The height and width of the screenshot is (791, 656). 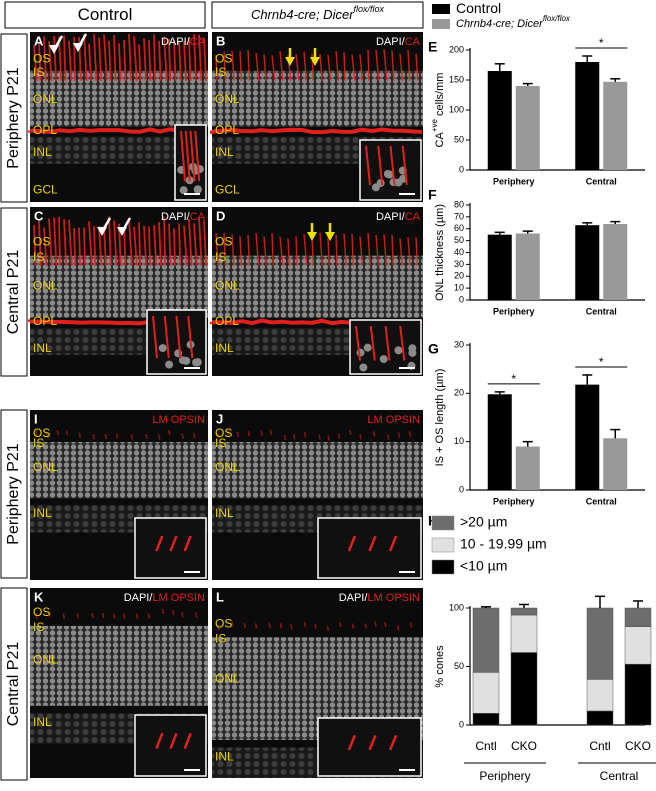 I want to click on legend-label: Chrnb4-cre; Dicerflox/flox, so click(x=513, y=22).